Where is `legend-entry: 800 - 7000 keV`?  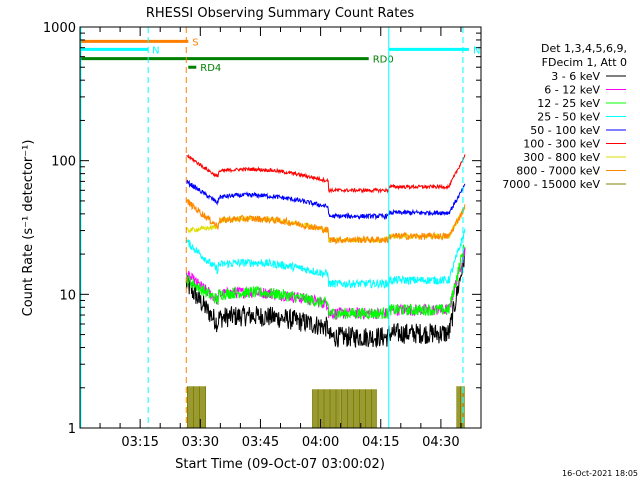
legend-entry: 800 - 7000 keV is located at coordinates (558, 171).